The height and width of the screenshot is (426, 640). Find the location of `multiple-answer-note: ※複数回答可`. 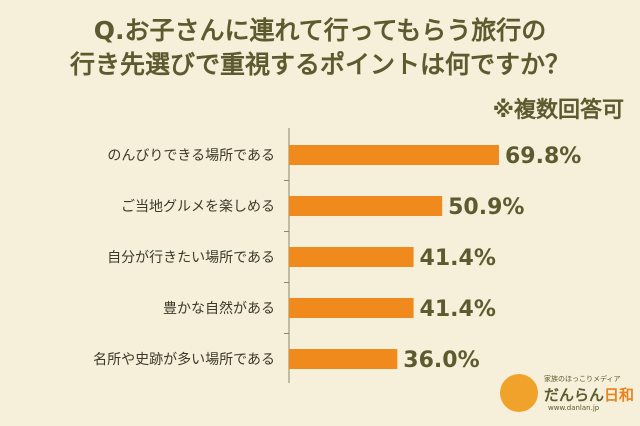

multiple-answer-note: ※複数回答可 is located at coordinates (558, 110).